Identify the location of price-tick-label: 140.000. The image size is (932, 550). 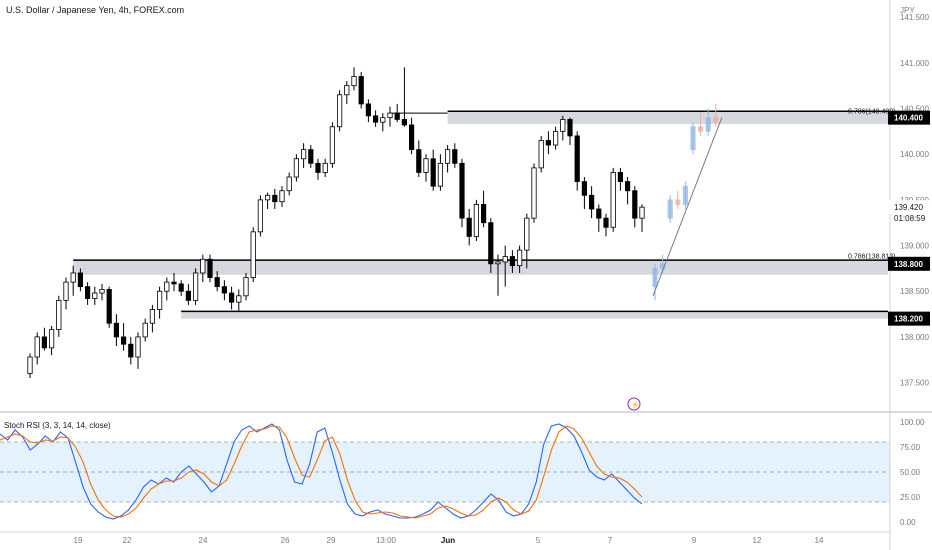
(914, 154).